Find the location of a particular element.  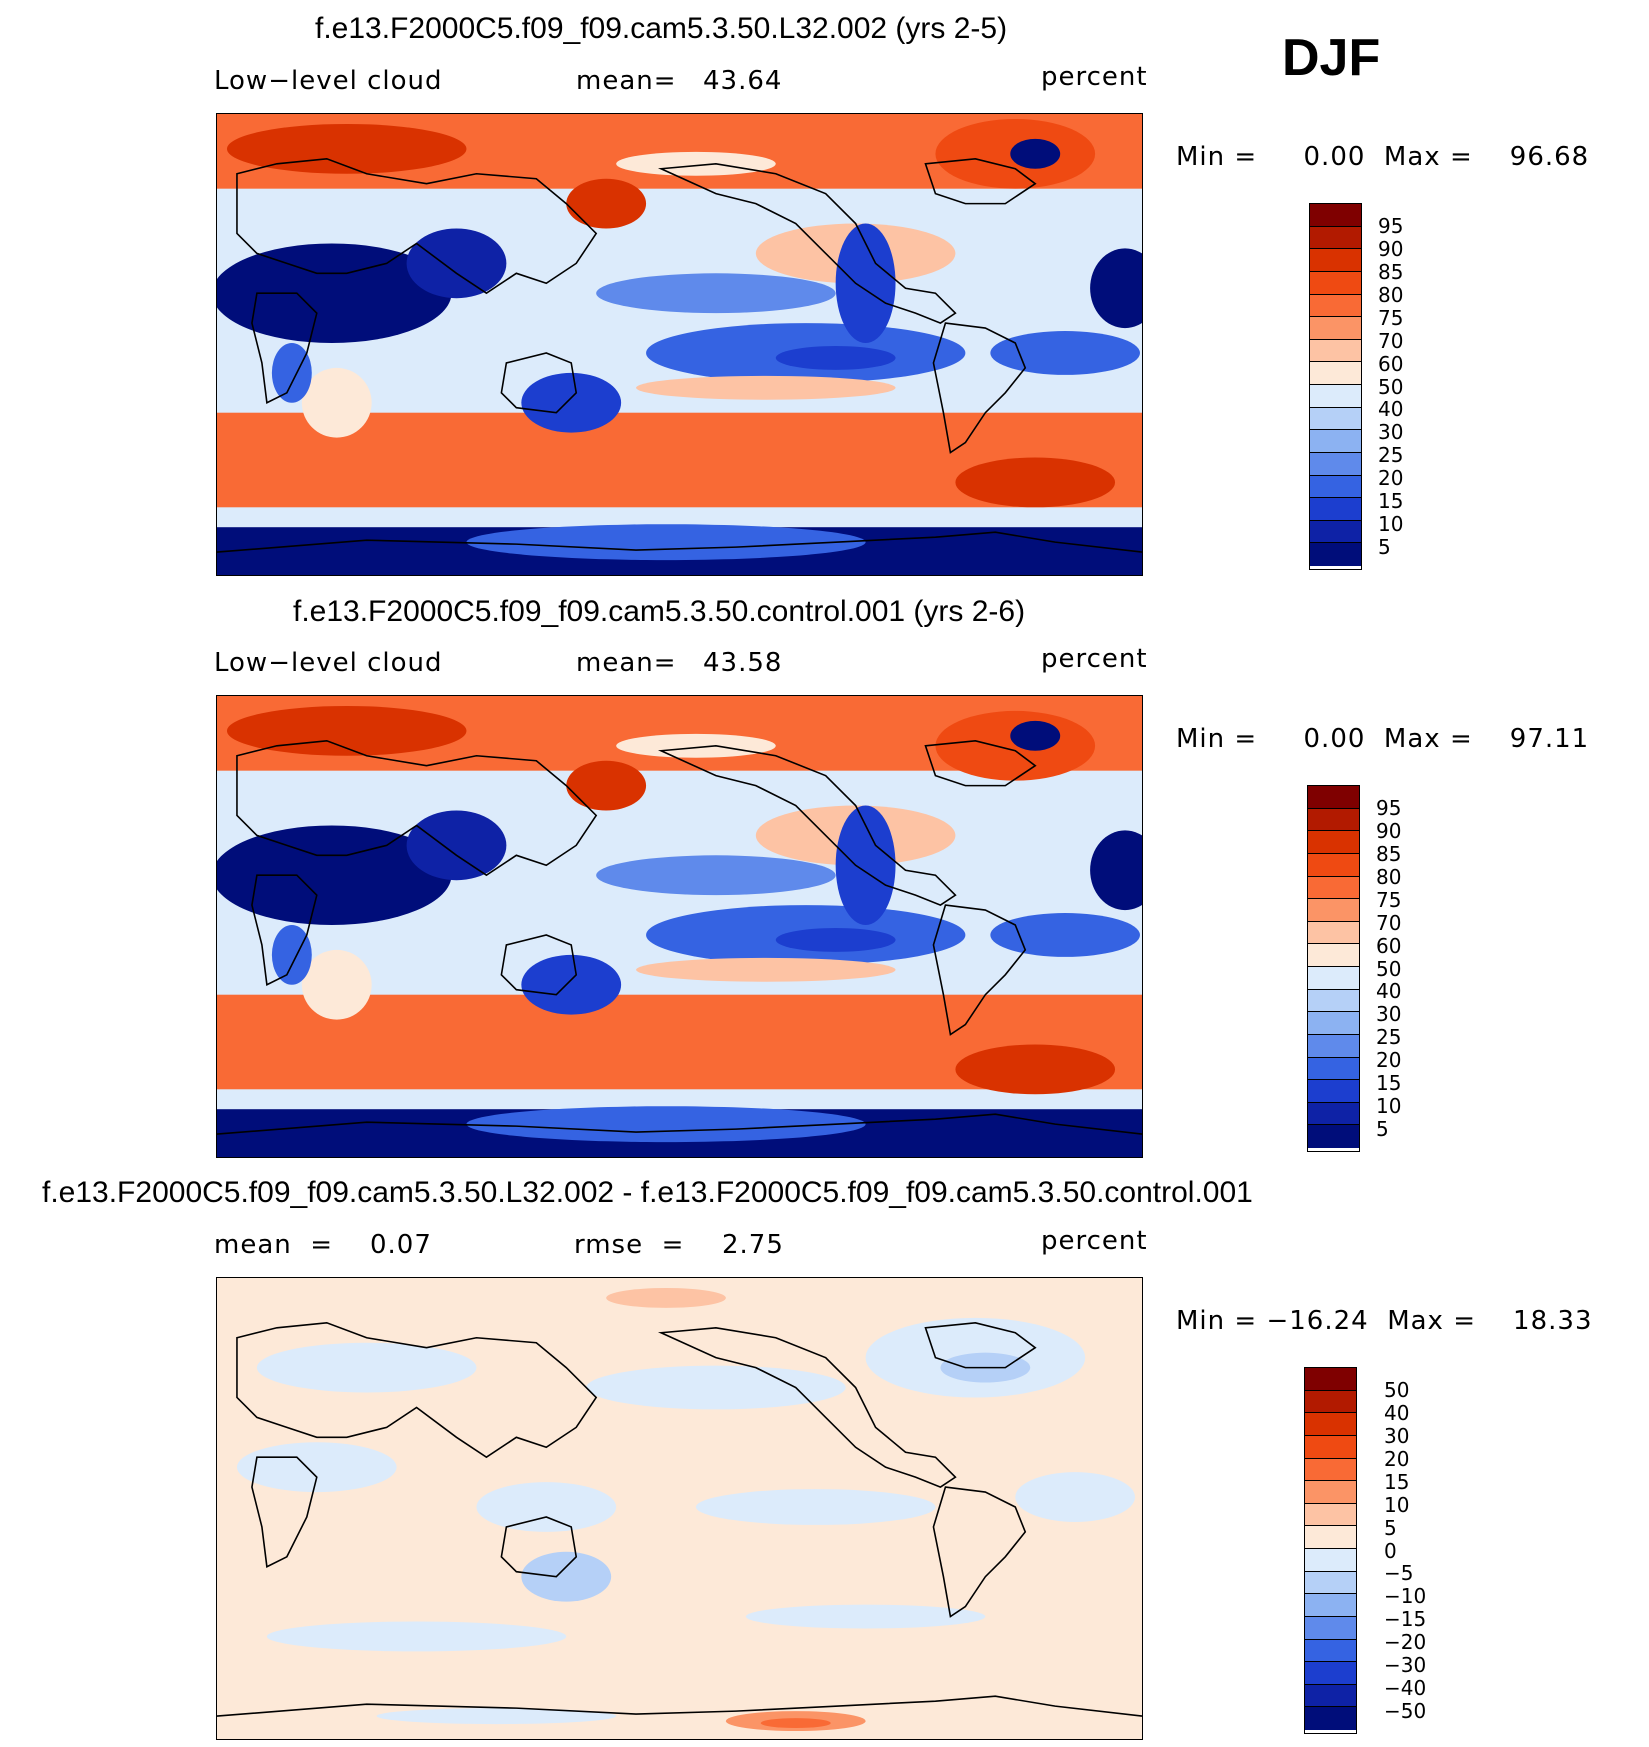

panel-1-variable-label: Low−level cloud is located at coordinates (328, 81).